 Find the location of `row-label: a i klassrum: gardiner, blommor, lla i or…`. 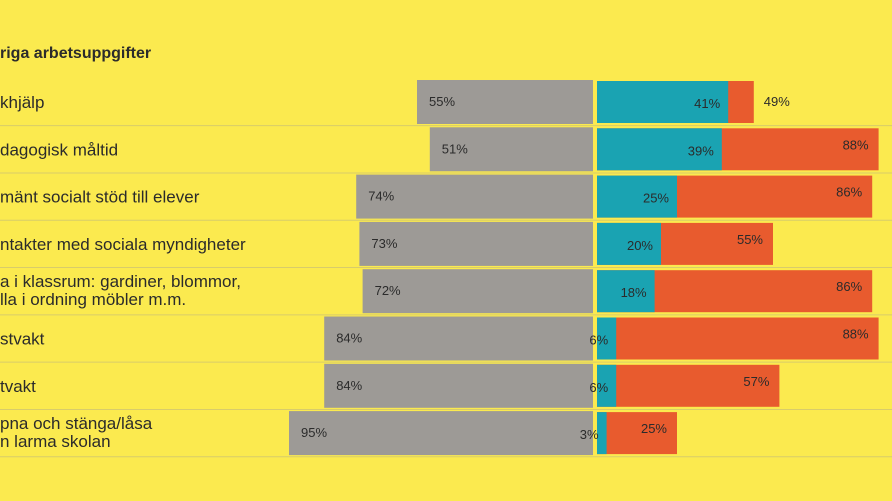

row-label: a i klassrum: gardiner, blommor, lla i or… is located at coordinates (120, 290).